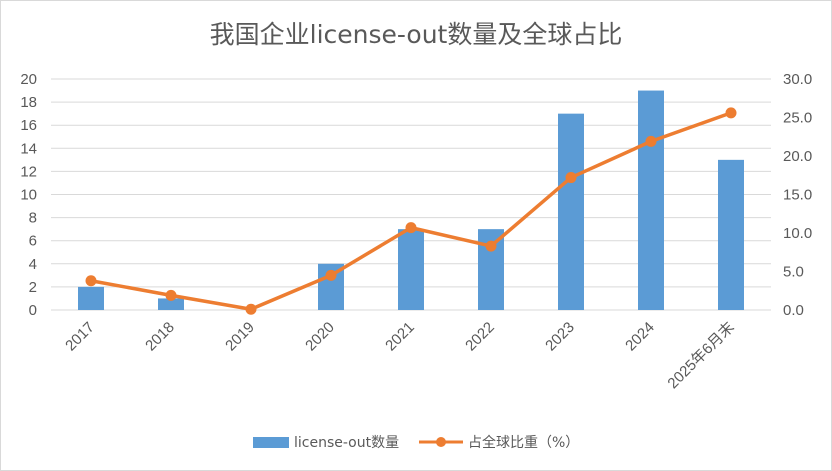  I want to click on left-axis-tick-label: 20, so click(28, 79).